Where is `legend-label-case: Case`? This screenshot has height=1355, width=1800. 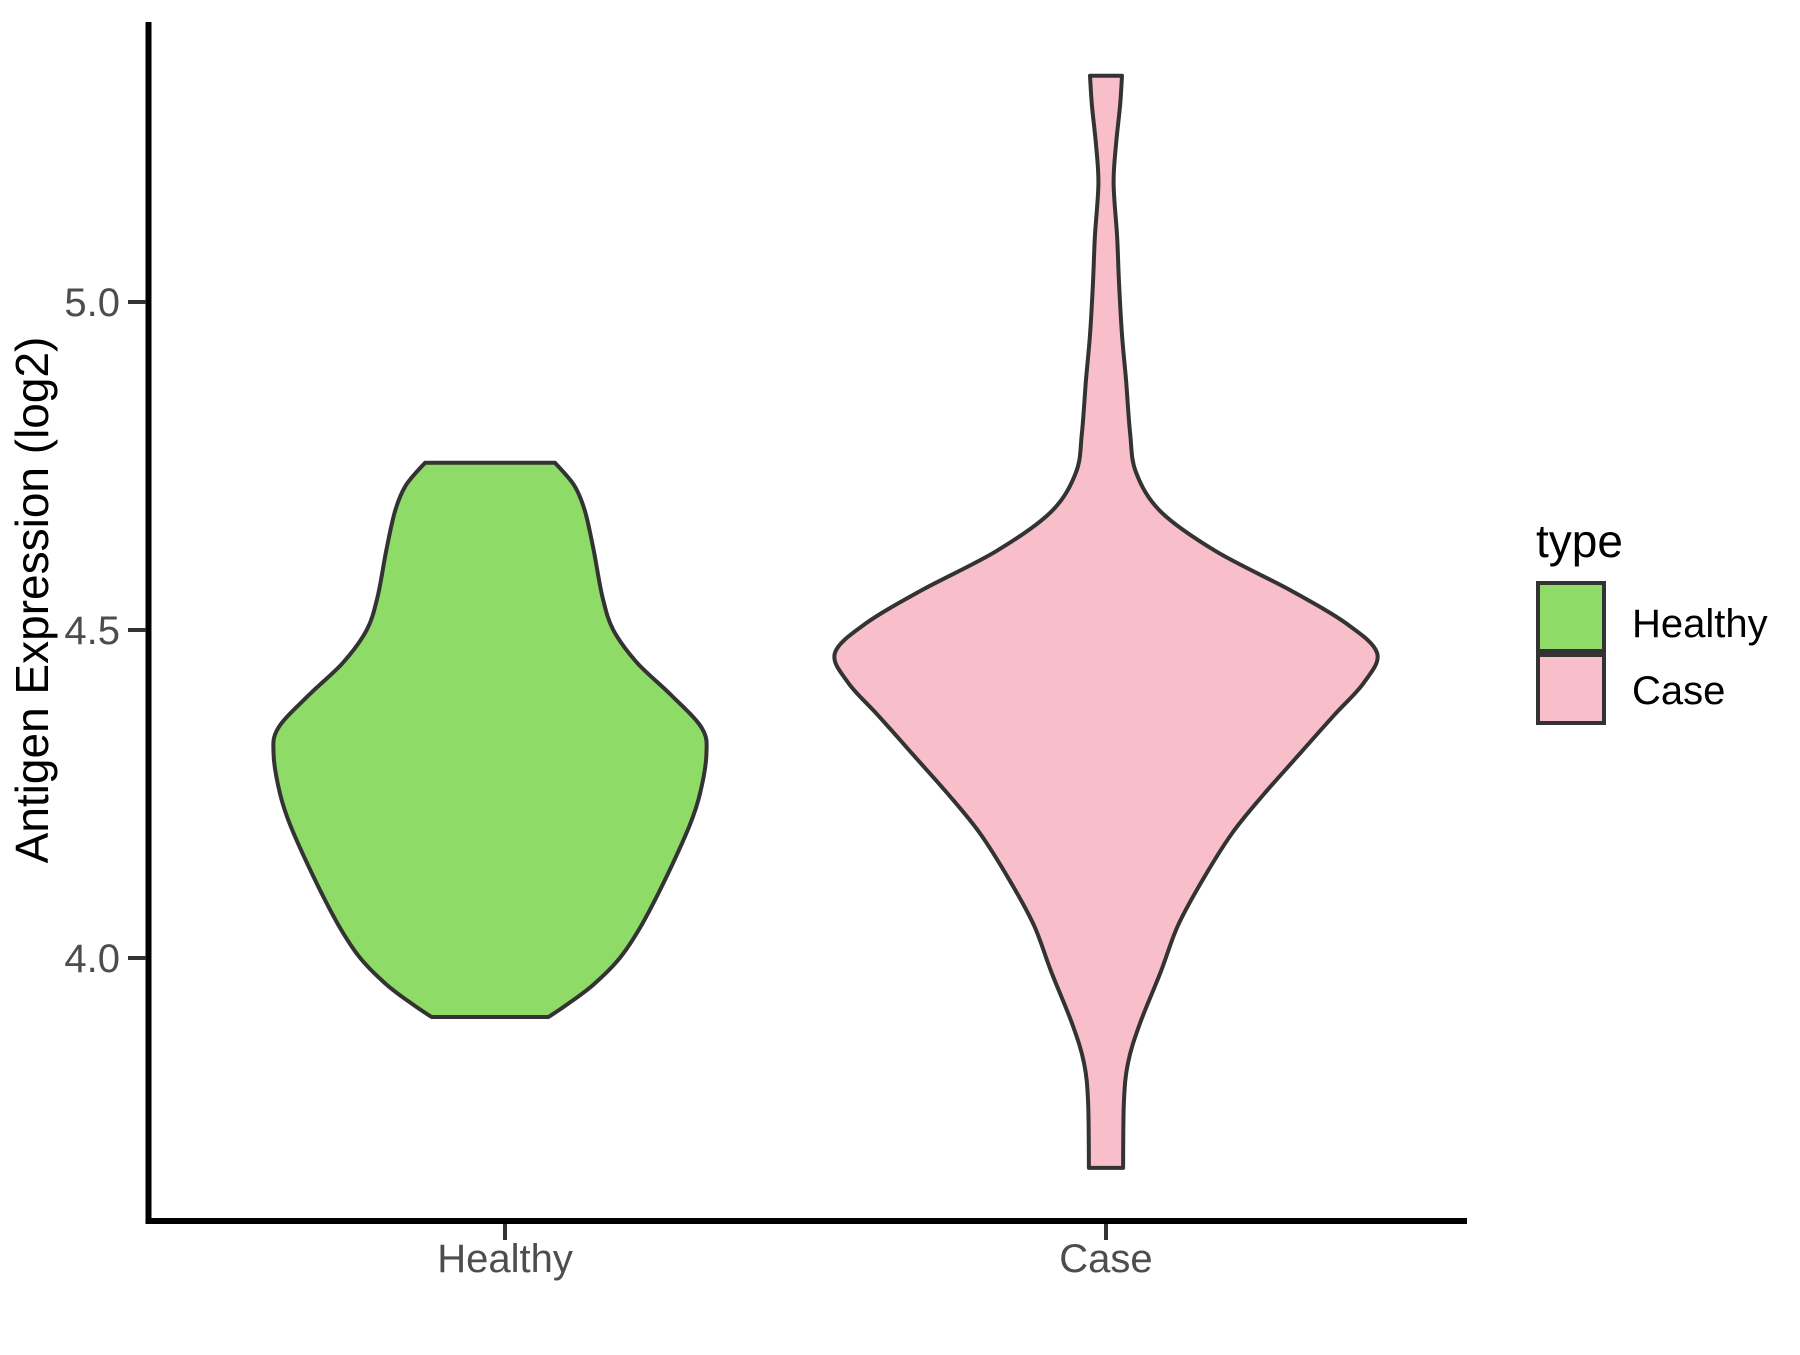
legend-label-case: Case is located at coordinates (1678, 691).